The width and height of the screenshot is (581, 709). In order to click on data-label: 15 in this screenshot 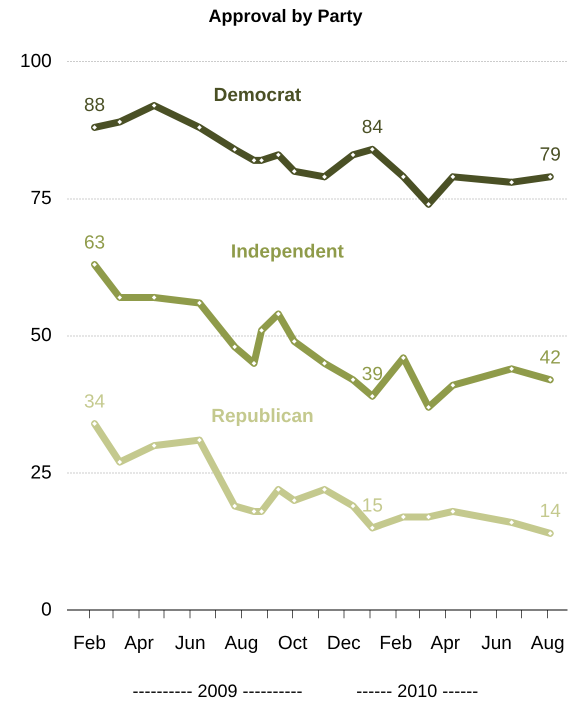, I will do `click(372, 506)`.